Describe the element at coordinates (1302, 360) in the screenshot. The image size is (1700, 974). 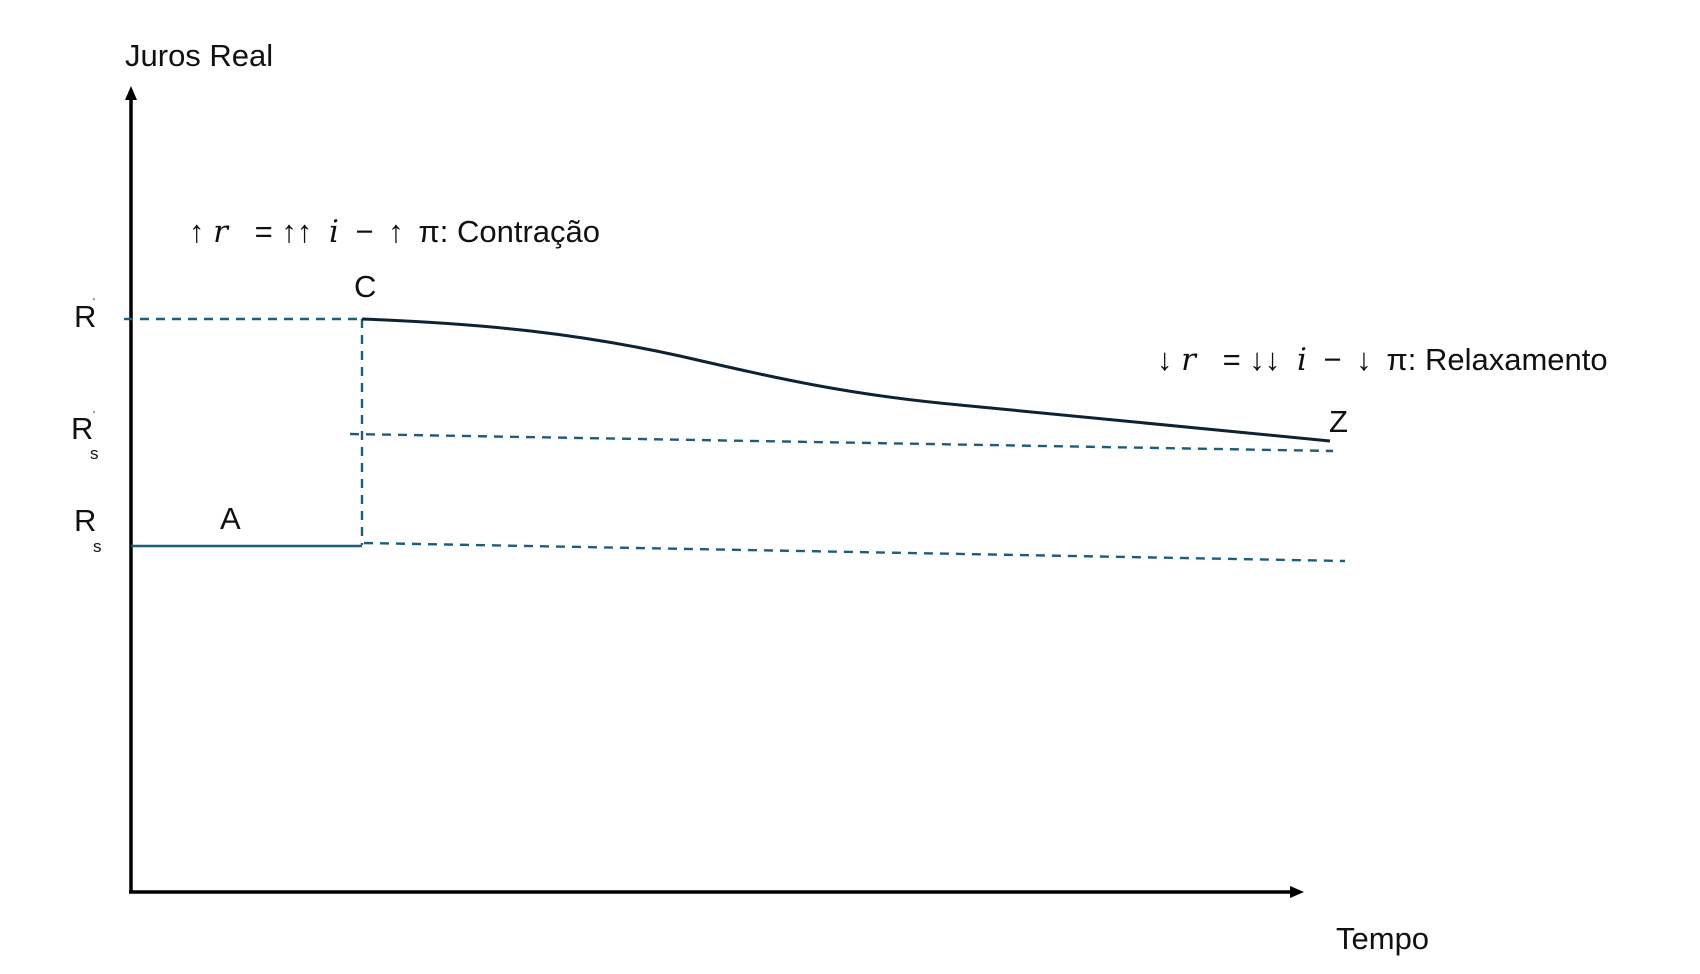
I see `relaxation-i: i` at that location.